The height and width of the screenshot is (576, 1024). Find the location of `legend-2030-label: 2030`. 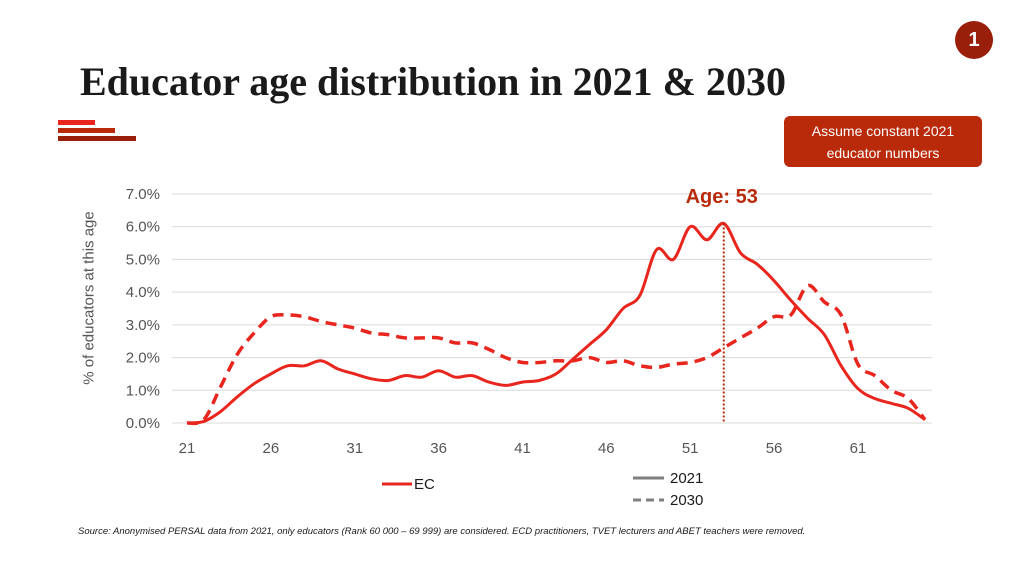

legend-2030-label: 2030 is located at coordinates (686, 500).